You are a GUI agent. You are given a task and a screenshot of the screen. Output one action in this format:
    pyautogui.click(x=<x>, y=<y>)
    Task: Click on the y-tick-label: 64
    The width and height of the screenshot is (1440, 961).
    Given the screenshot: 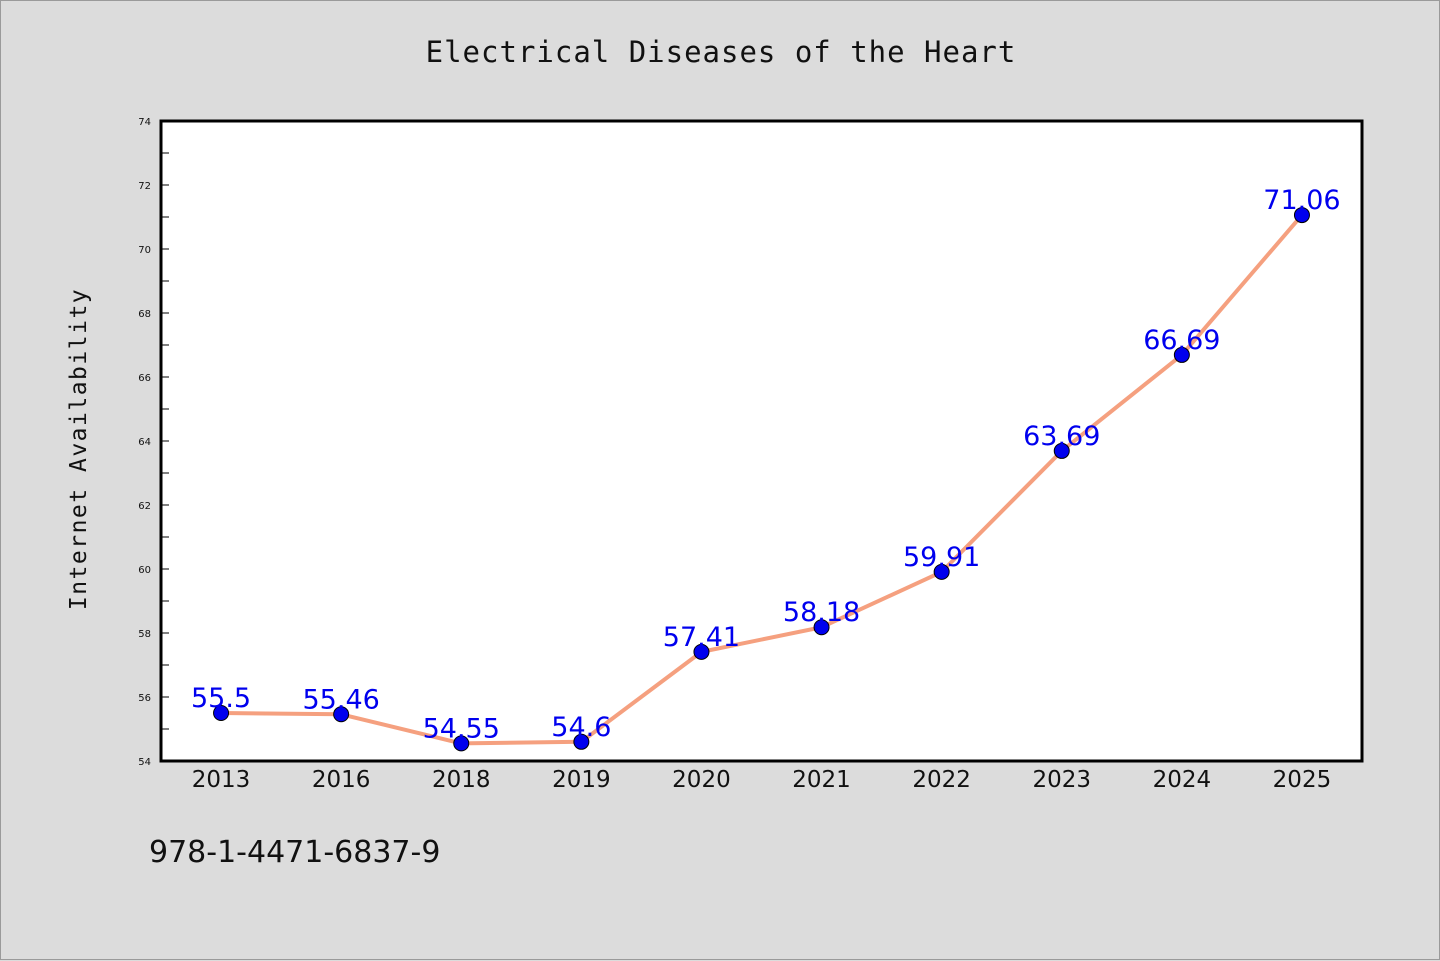 What is the action you would take?
    pyautogui.click(x=144, y=442)
    